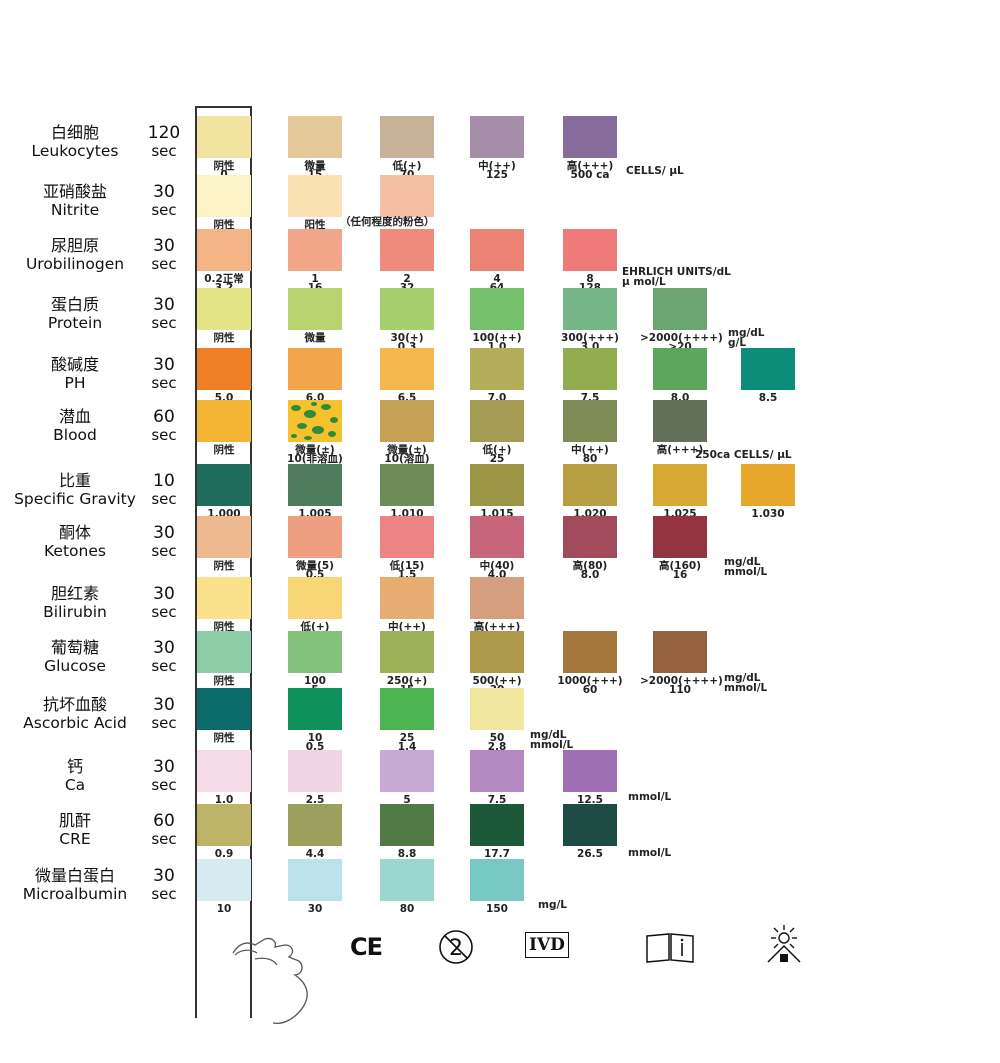  I want to click on swatch-label: 1.030, so click(768, 514).